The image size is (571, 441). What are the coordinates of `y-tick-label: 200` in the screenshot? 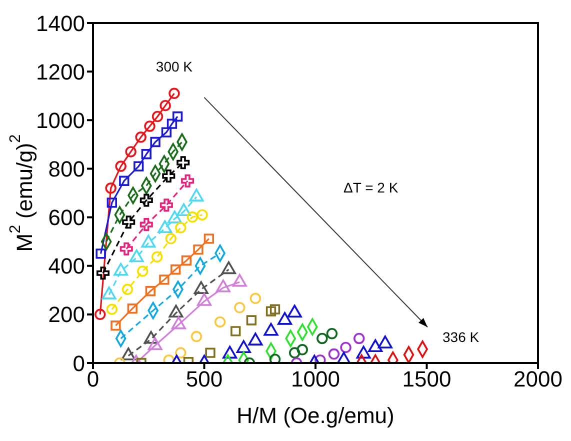 It's located at (66, 315).